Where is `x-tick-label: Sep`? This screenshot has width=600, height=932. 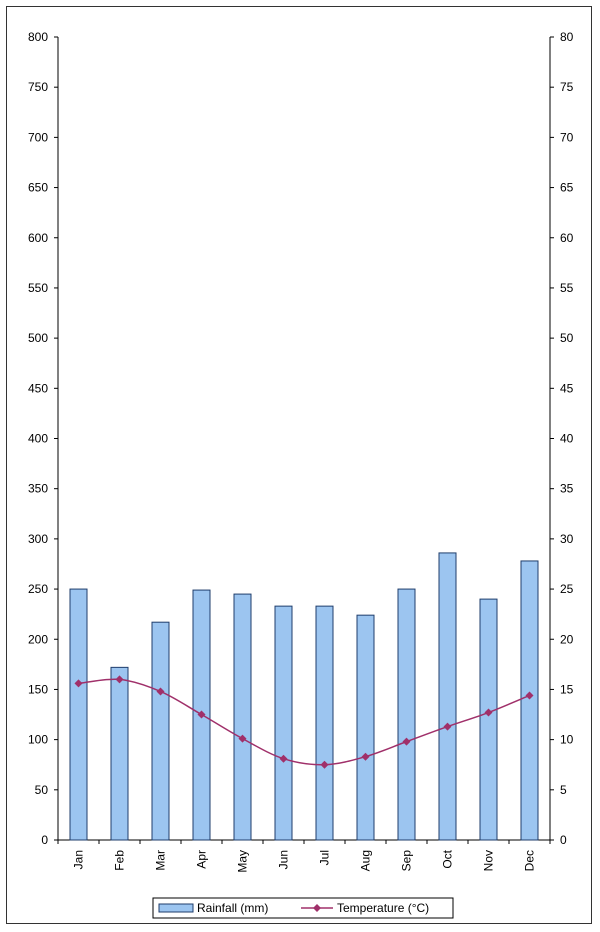 x-tick-label: Sep is located at coordinates (407, 861).